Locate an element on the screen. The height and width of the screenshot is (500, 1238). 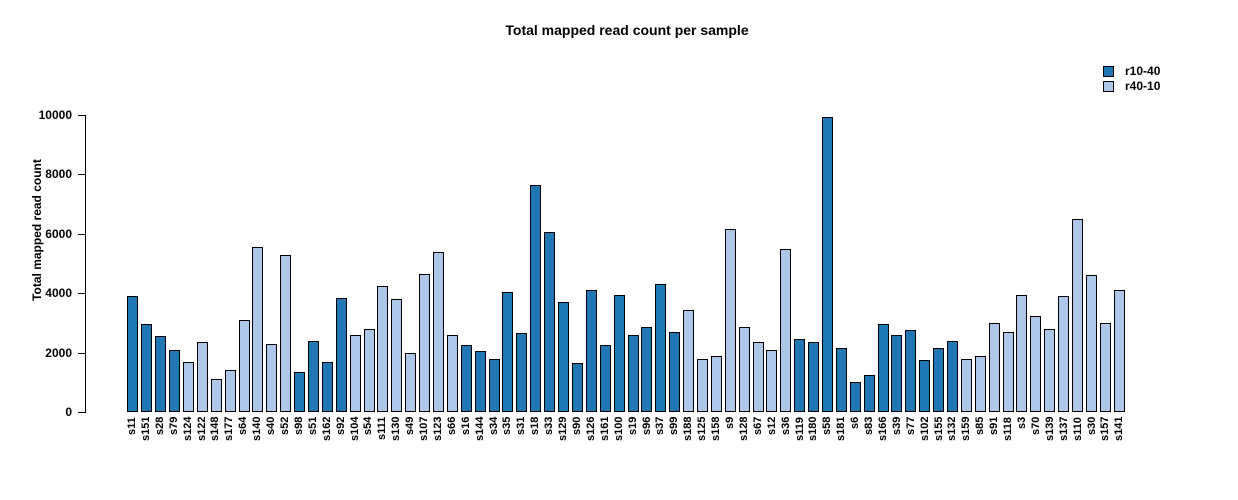
bar-column-s58 is located at coordinates (828, 263).